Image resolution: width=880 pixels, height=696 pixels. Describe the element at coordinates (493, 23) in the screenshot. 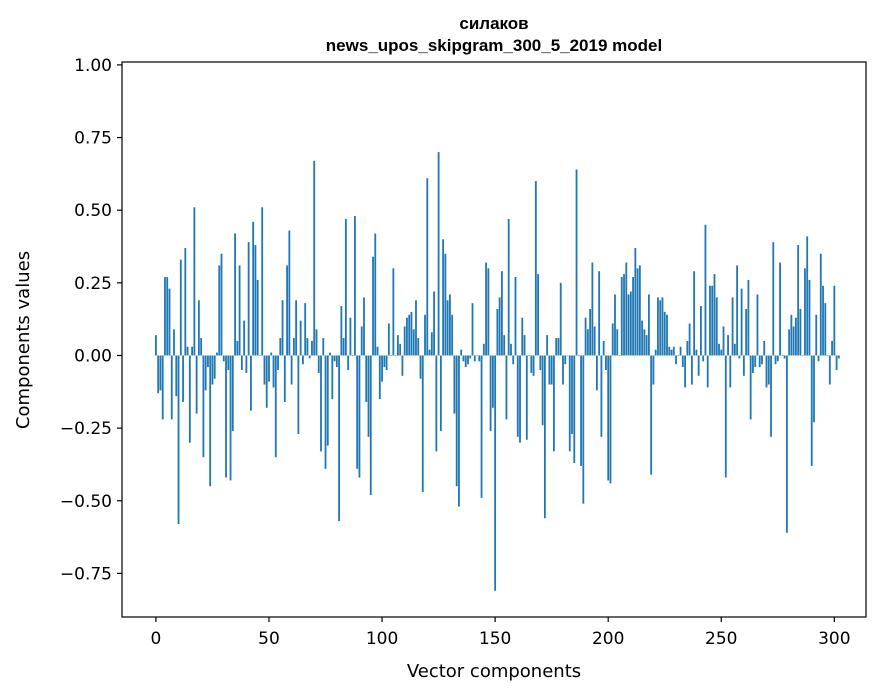

I see `chart-title: силаков` at that location.